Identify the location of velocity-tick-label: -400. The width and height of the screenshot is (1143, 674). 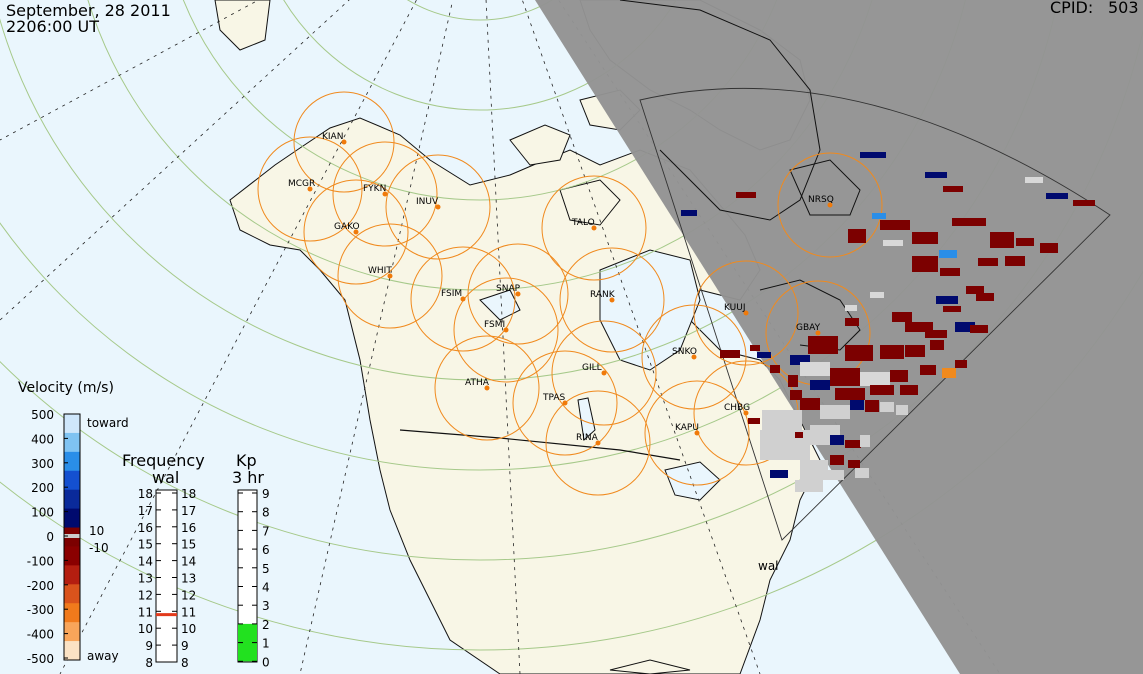
(40, 635).